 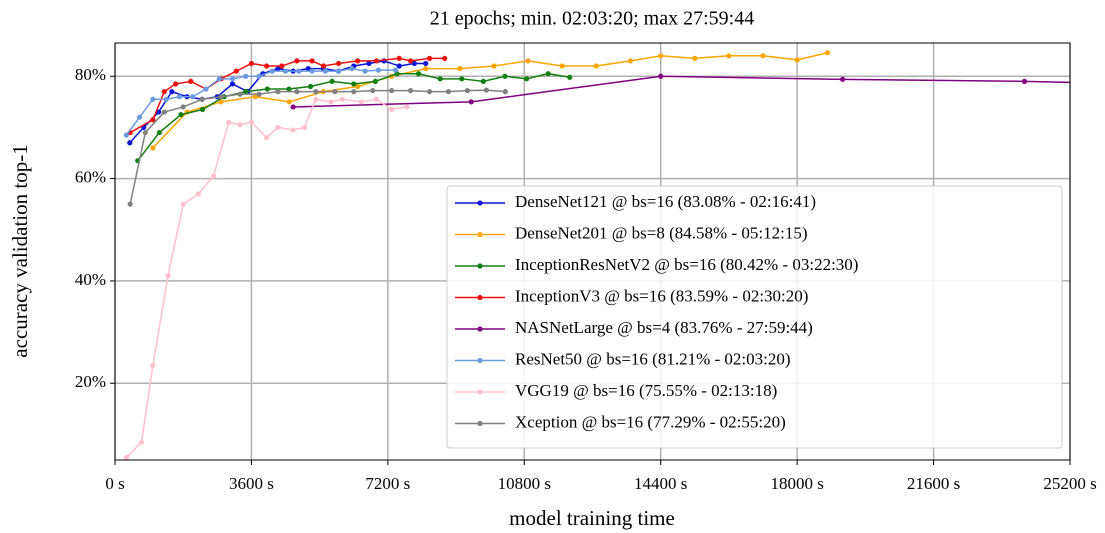 What do you see at coordinates (90, 381) in the screenshot?
I see `y-tick-label: 20%` at bounding box center [90, 381].